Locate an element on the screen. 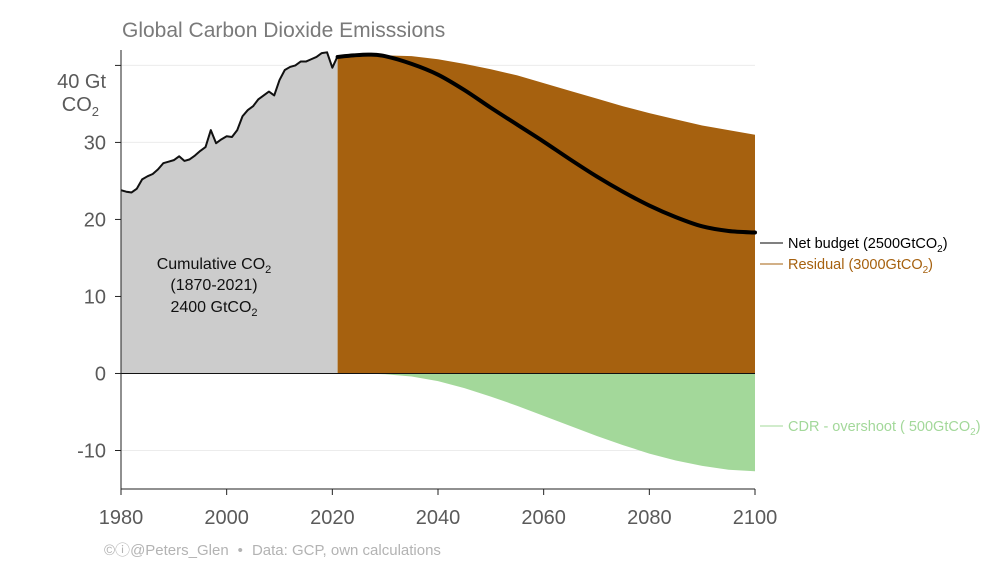  x-tick-label: 2040 is located at coordinates (438, 518).